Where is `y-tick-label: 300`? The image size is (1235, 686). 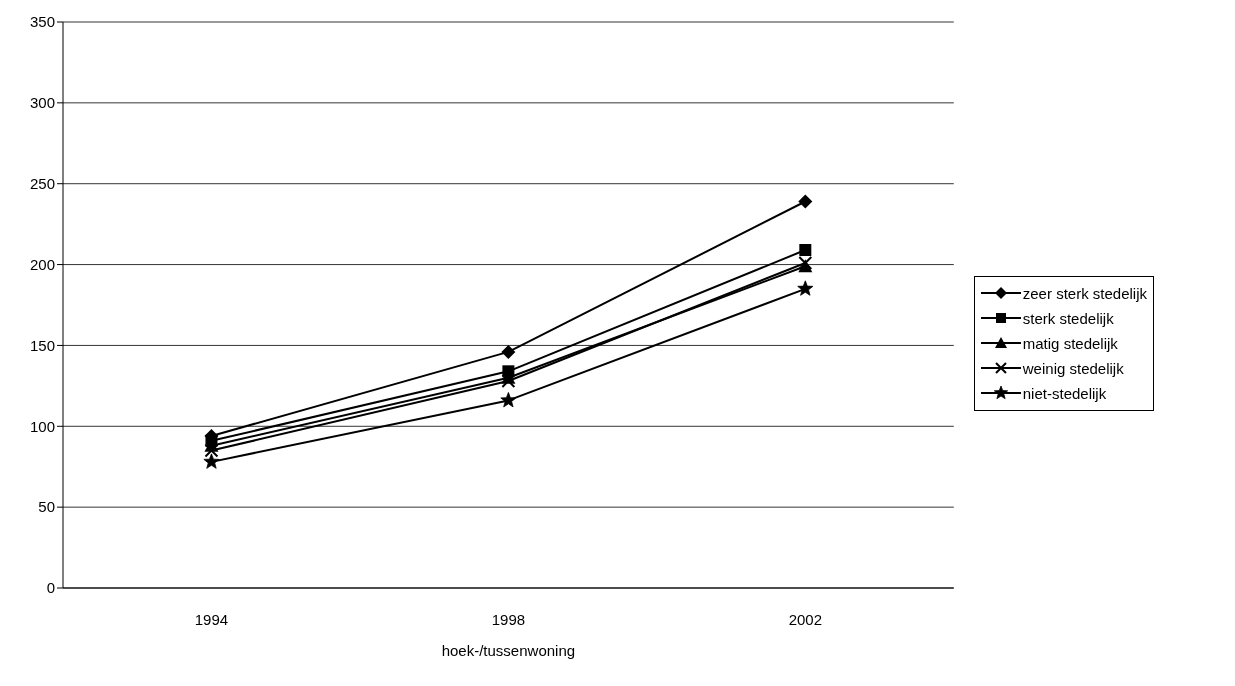 y-tick-label: 300 is located at coordinates (42, 103).